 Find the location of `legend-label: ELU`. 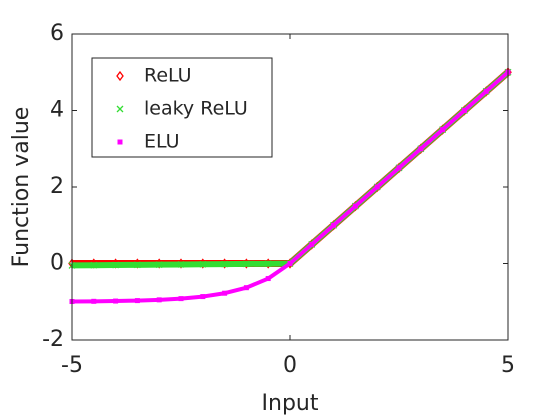

legend-label: ELU is located at coordinates (162, 142).